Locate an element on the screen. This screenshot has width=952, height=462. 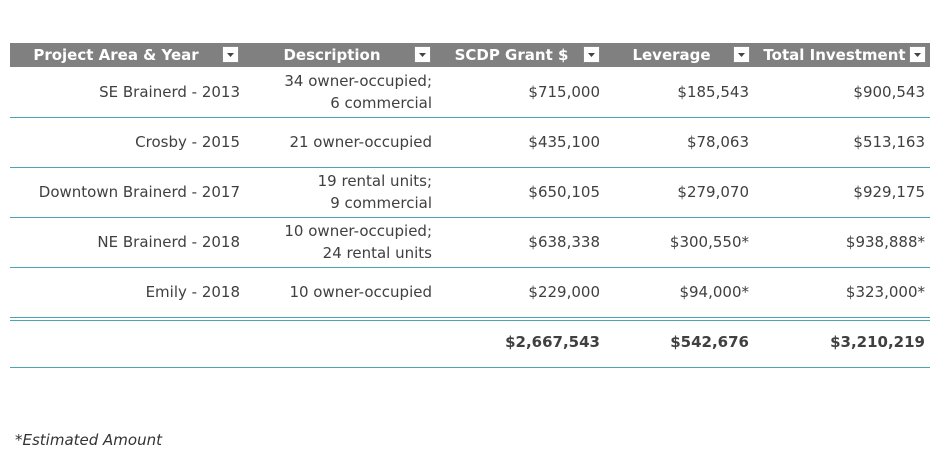
cell: 10 owner-occupied; is located at coordinates (358, 231).